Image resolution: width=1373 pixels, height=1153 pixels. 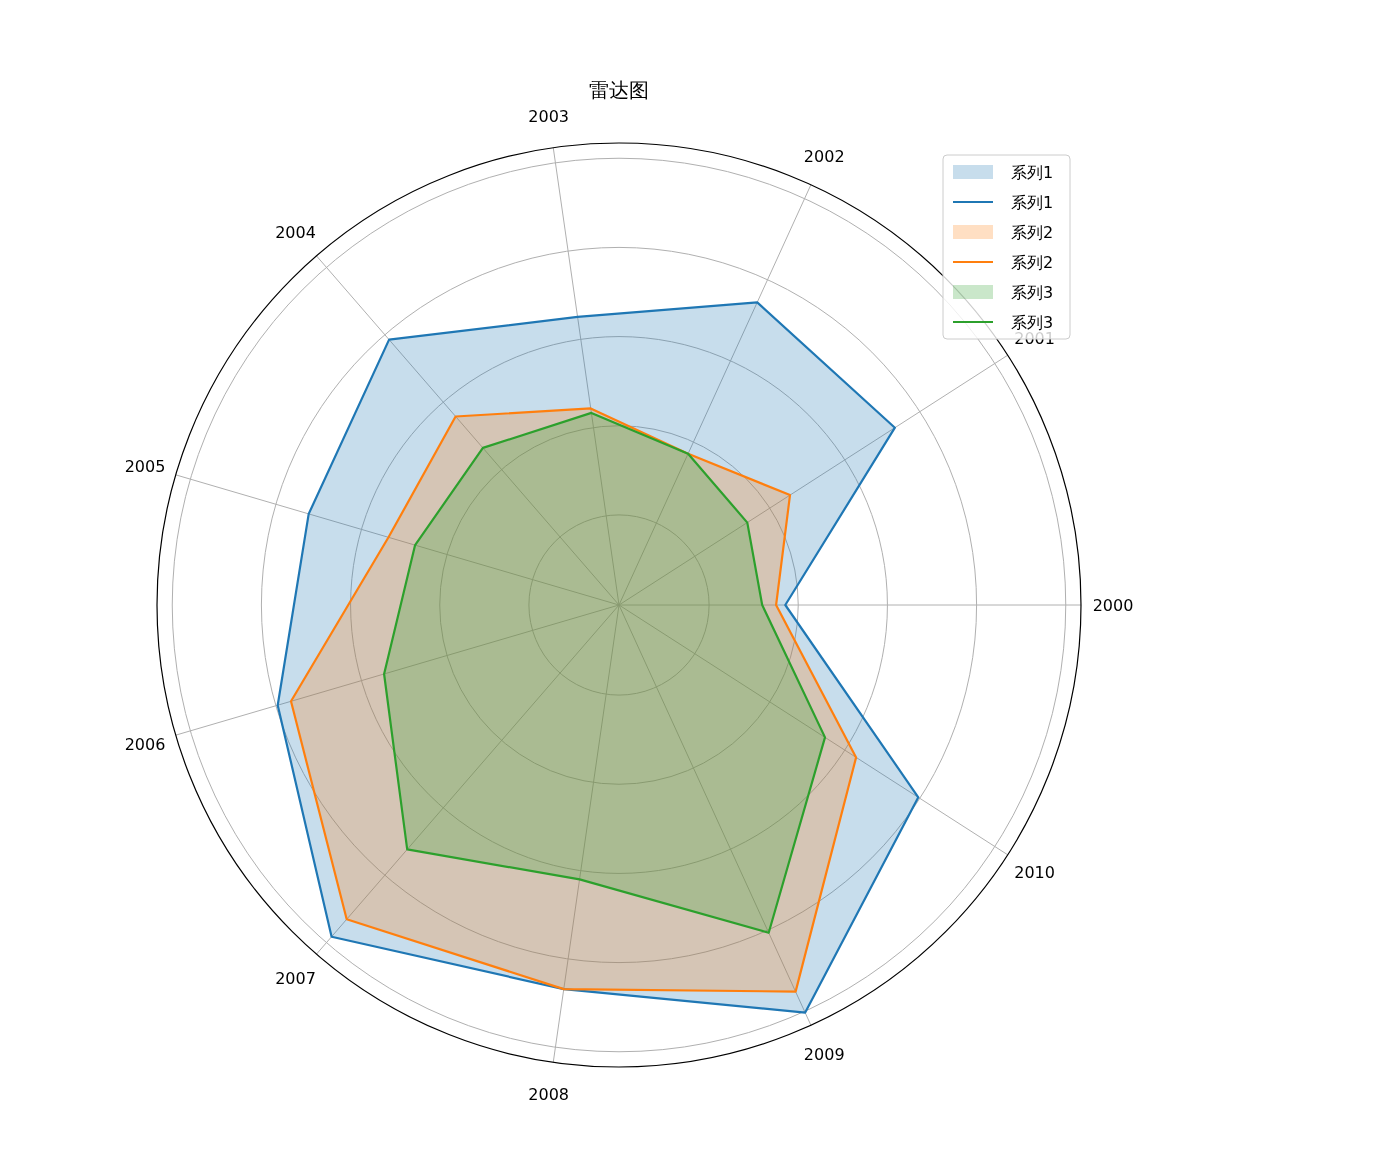 What do you see at coordinates (1032, 232) in the screenshot?
I see `text: 系列2` at bounding box center [1032, 232].